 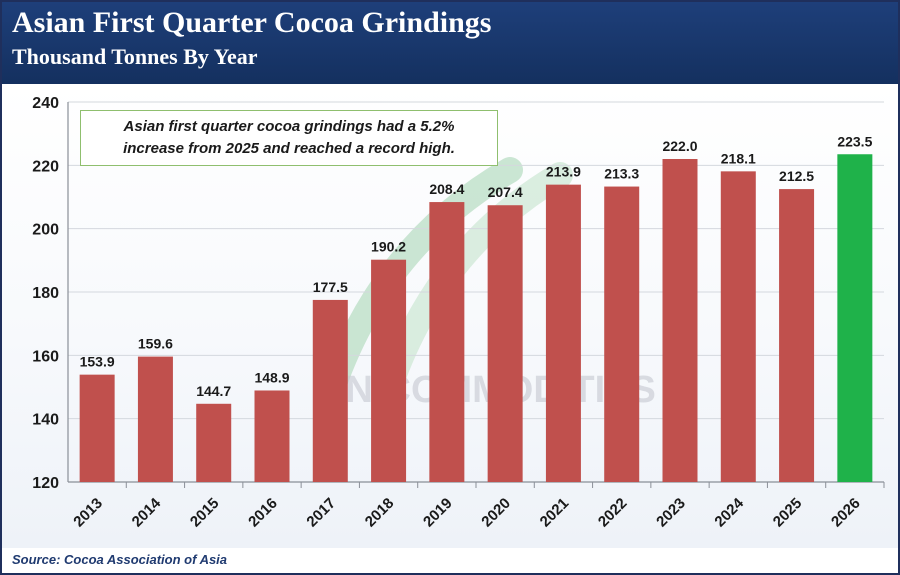 I want to click on data-label-2016: 148.9, so click(x=271, y=377).